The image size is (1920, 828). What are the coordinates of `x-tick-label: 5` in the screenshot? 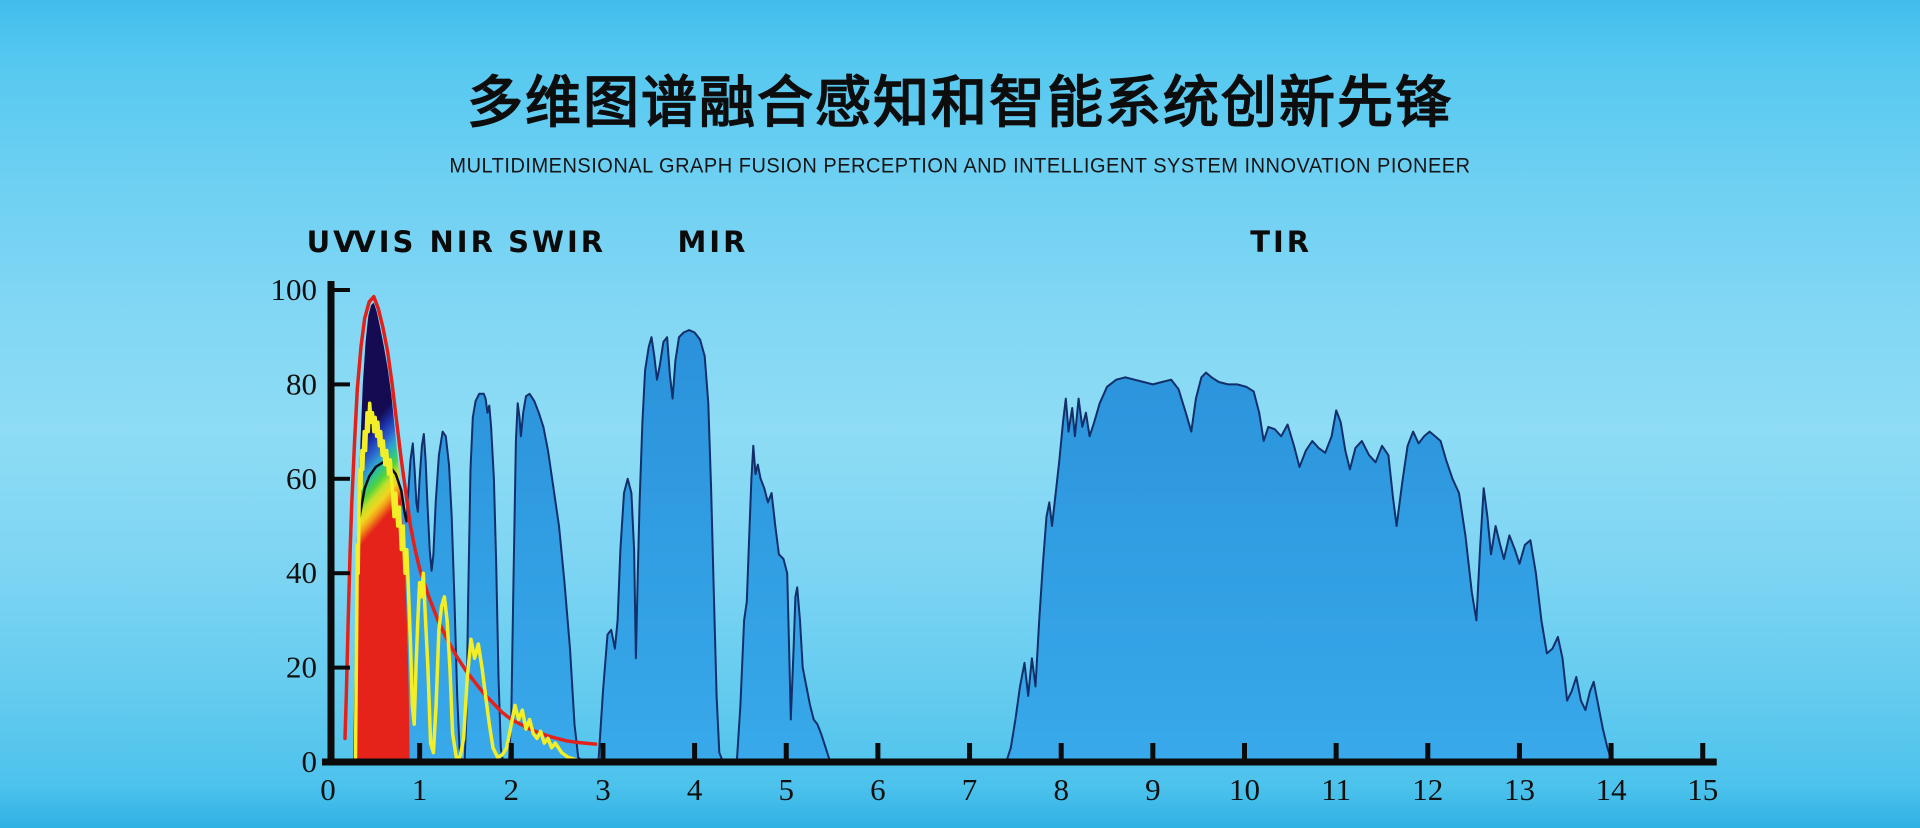 It's located at (787, 789).